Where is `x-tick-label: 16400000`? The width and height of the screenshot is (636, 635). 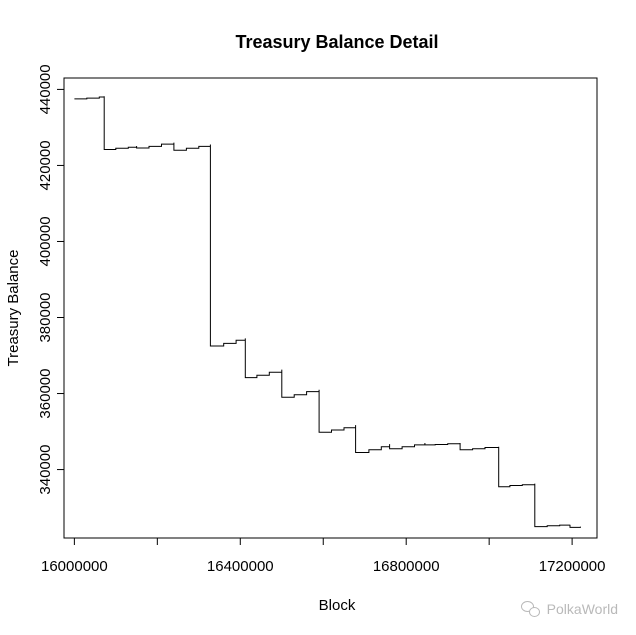 x-tick-label: 16400000 is located at coordinates (240, 566).